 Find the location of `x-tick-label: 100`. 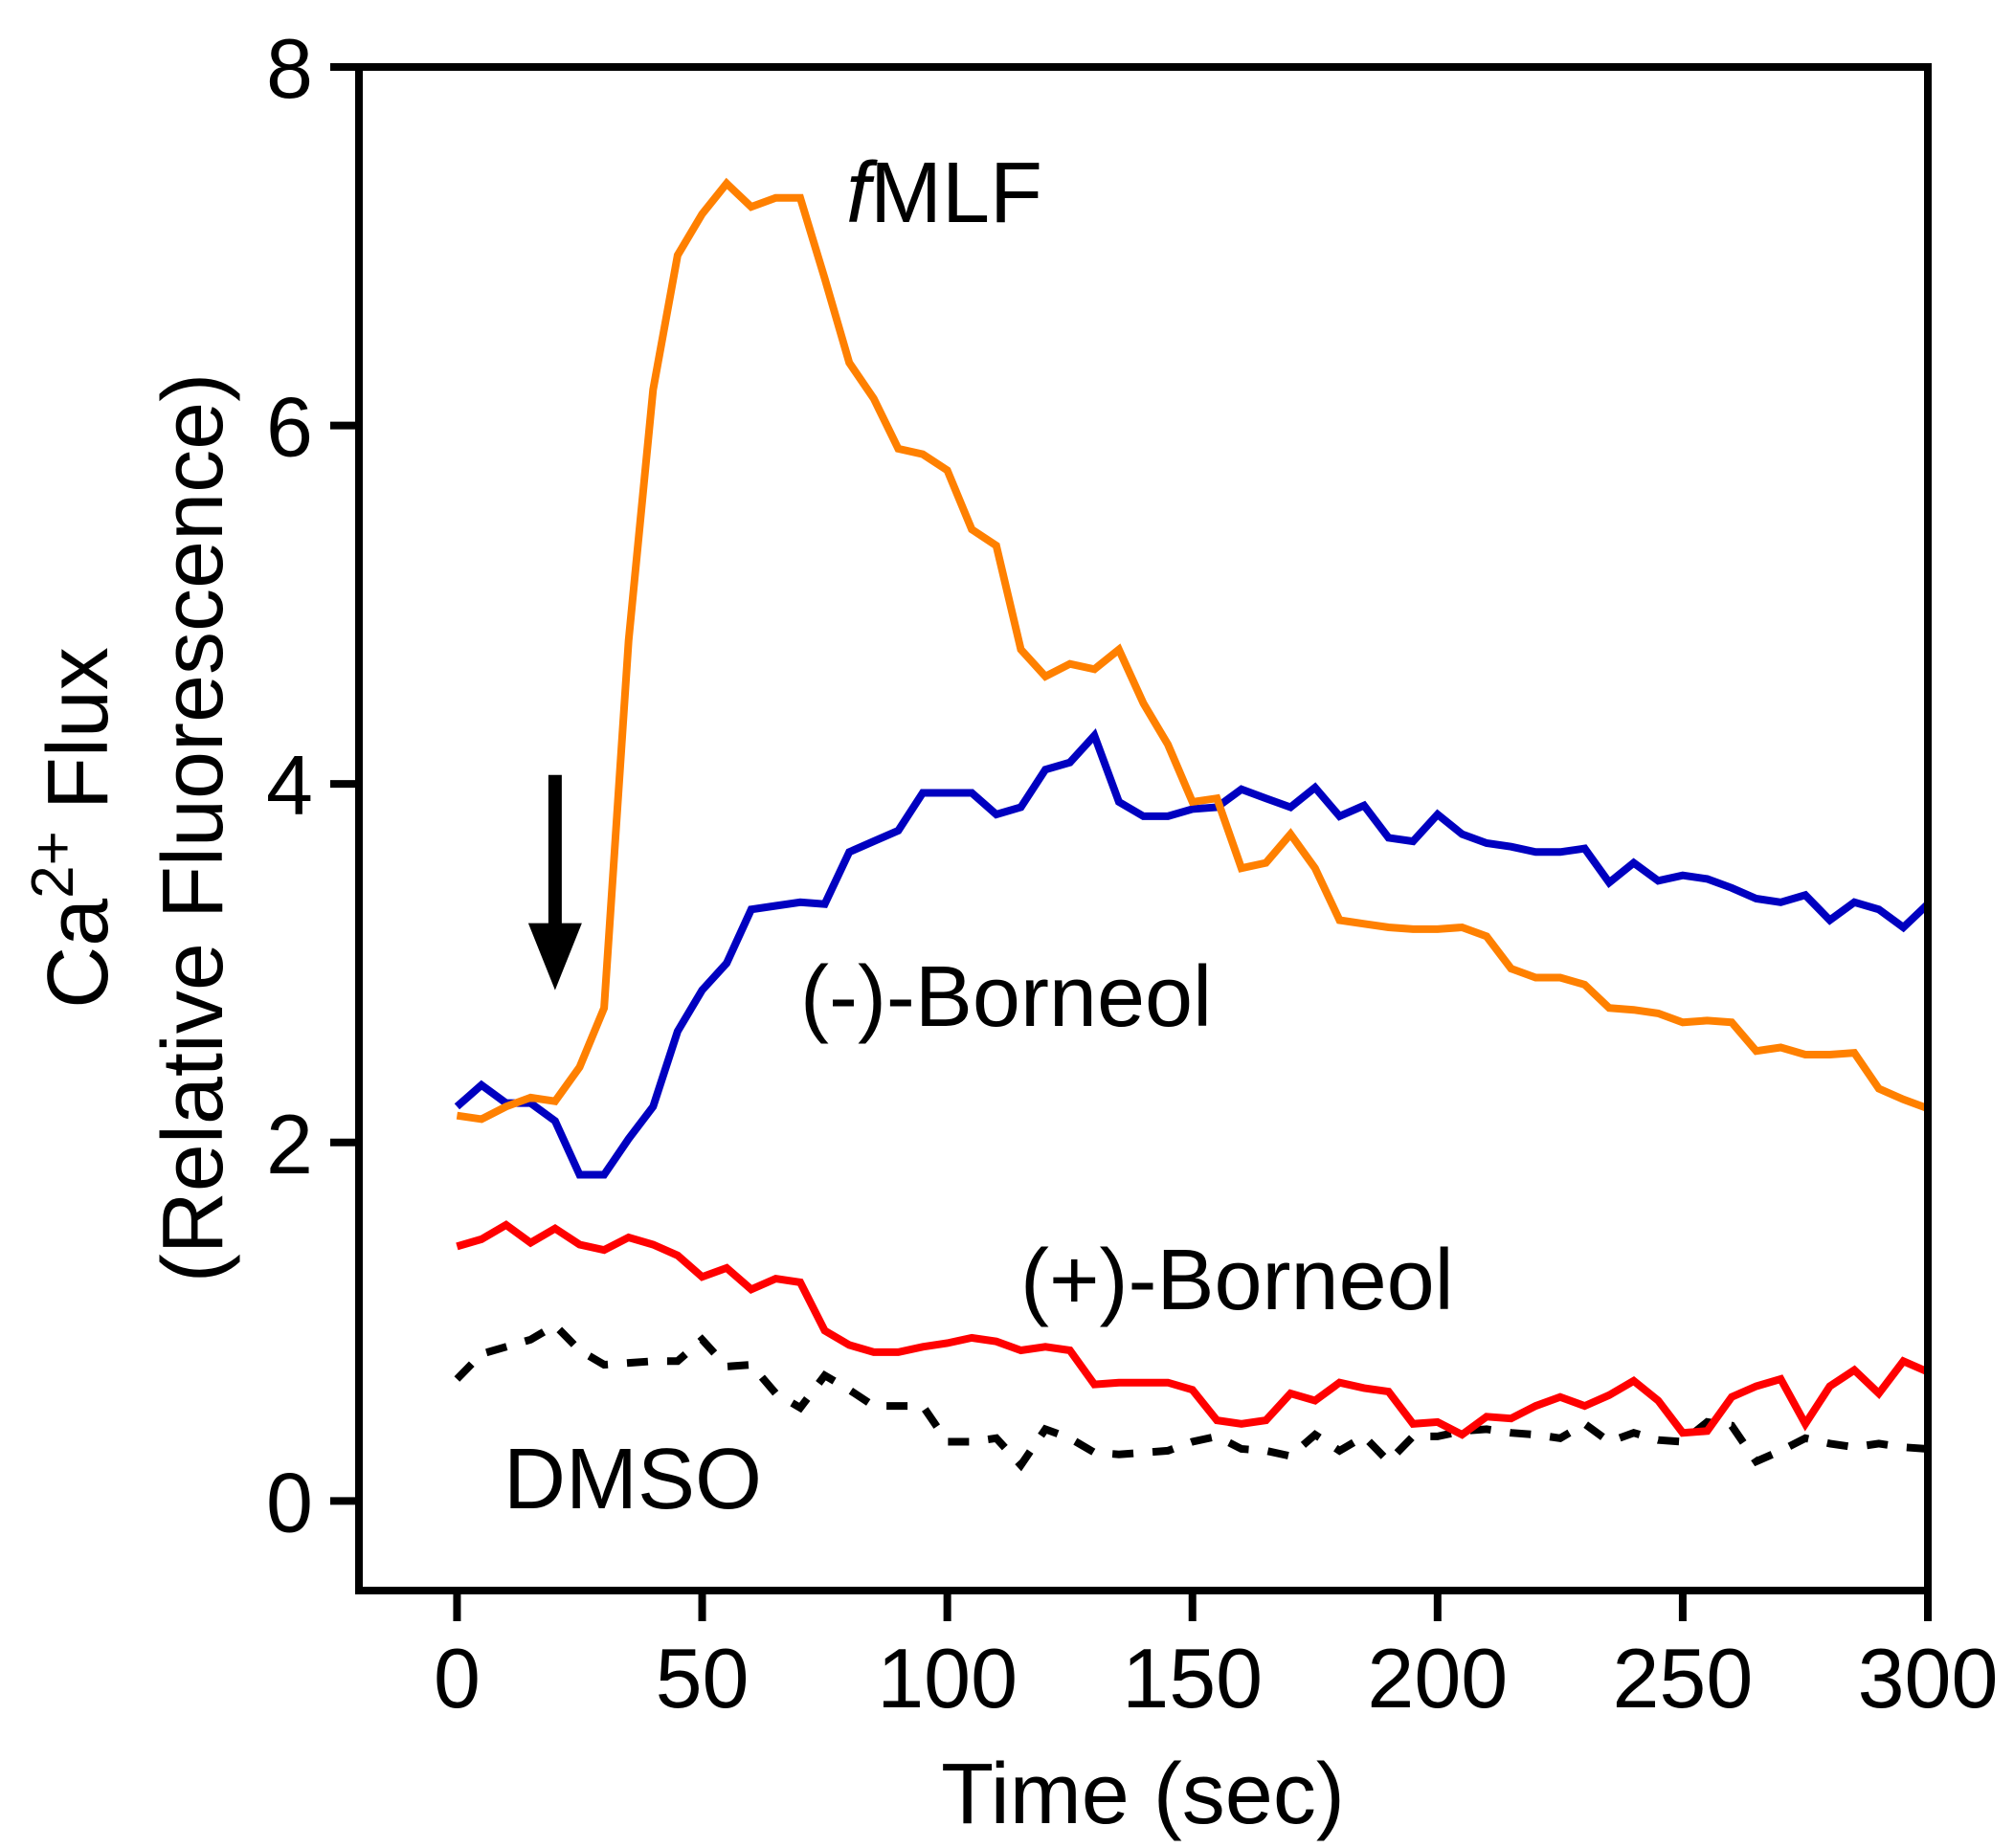

x-tick-label: 100 is located at coordinates (948, 1679).